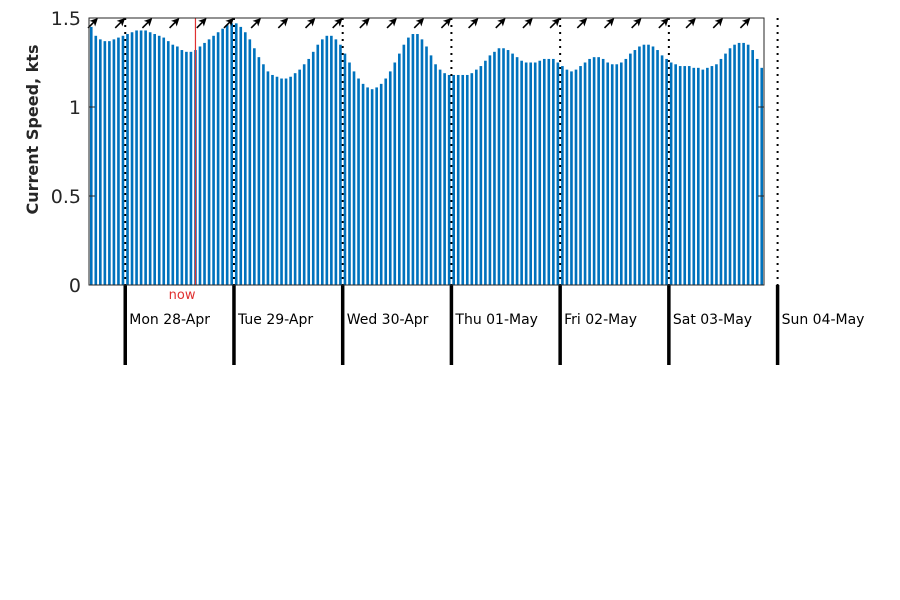  Describe the element at coordinates (75, 108) in the screenshot. I see `y-tick-label: 1` at that location.